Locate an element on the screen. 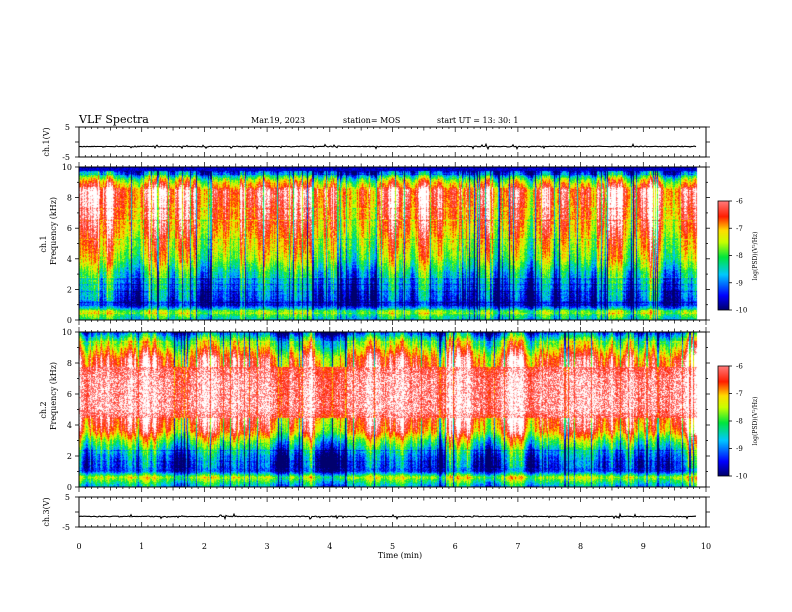 Image resolution: width=792 pixels, height=612 pixels. ch2-colorbar-ticks: -6 -7 -8 -9 -10 is located at coordinates (738, 422).